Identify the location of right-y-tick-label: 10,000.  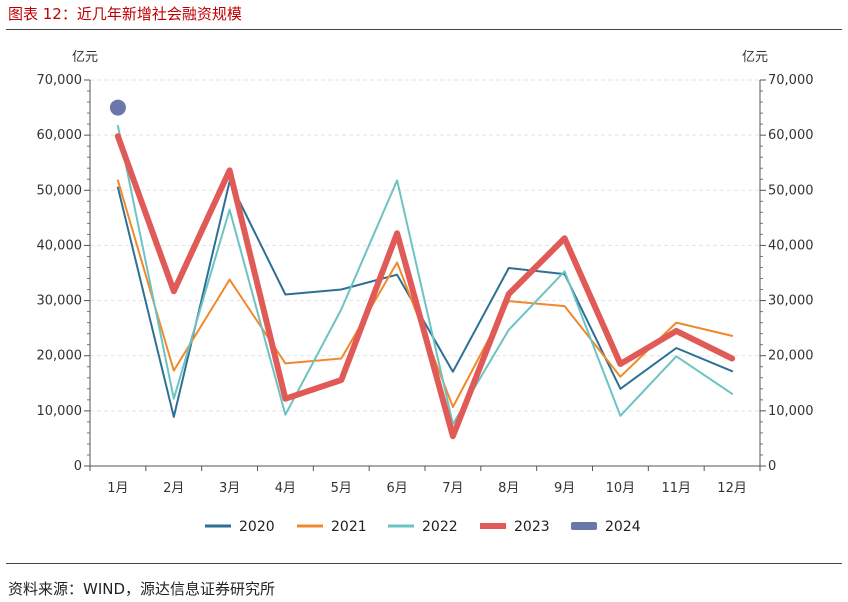
(791, 411).